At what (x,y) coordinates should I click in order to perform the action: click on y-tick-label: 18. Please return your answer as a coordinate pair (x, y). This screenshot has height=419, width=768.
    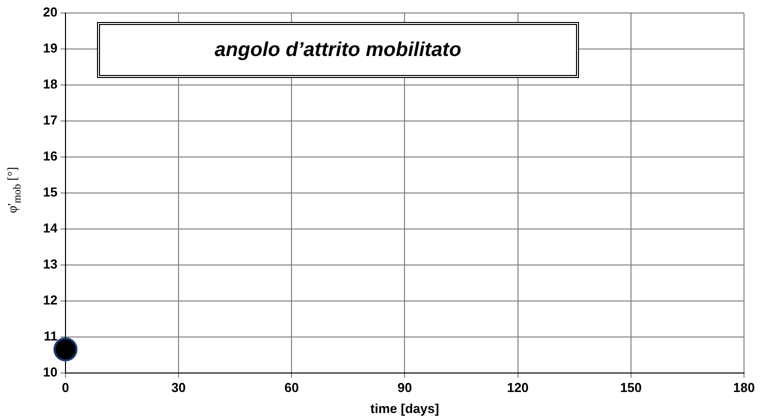
    Looking at the image, I should click on (50, 84).